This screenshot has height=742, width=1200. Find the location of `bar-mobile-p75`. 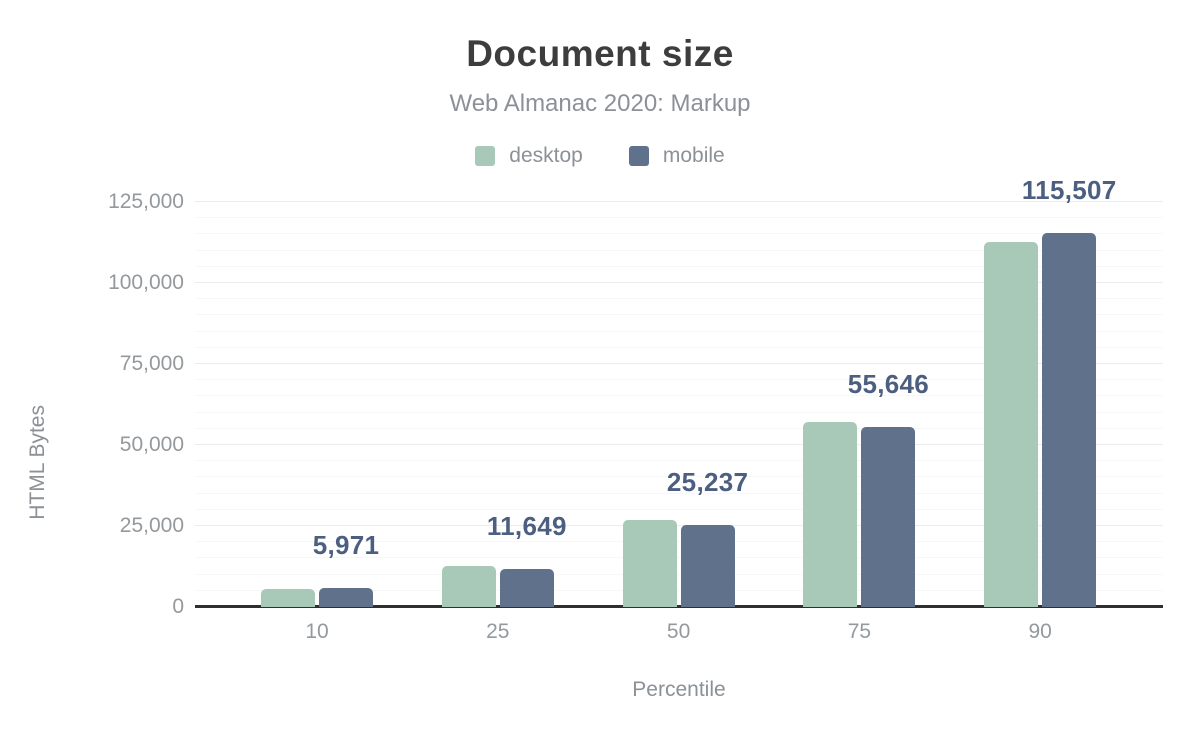

bar-mobile-p75 is located at coordinates (888, 516).